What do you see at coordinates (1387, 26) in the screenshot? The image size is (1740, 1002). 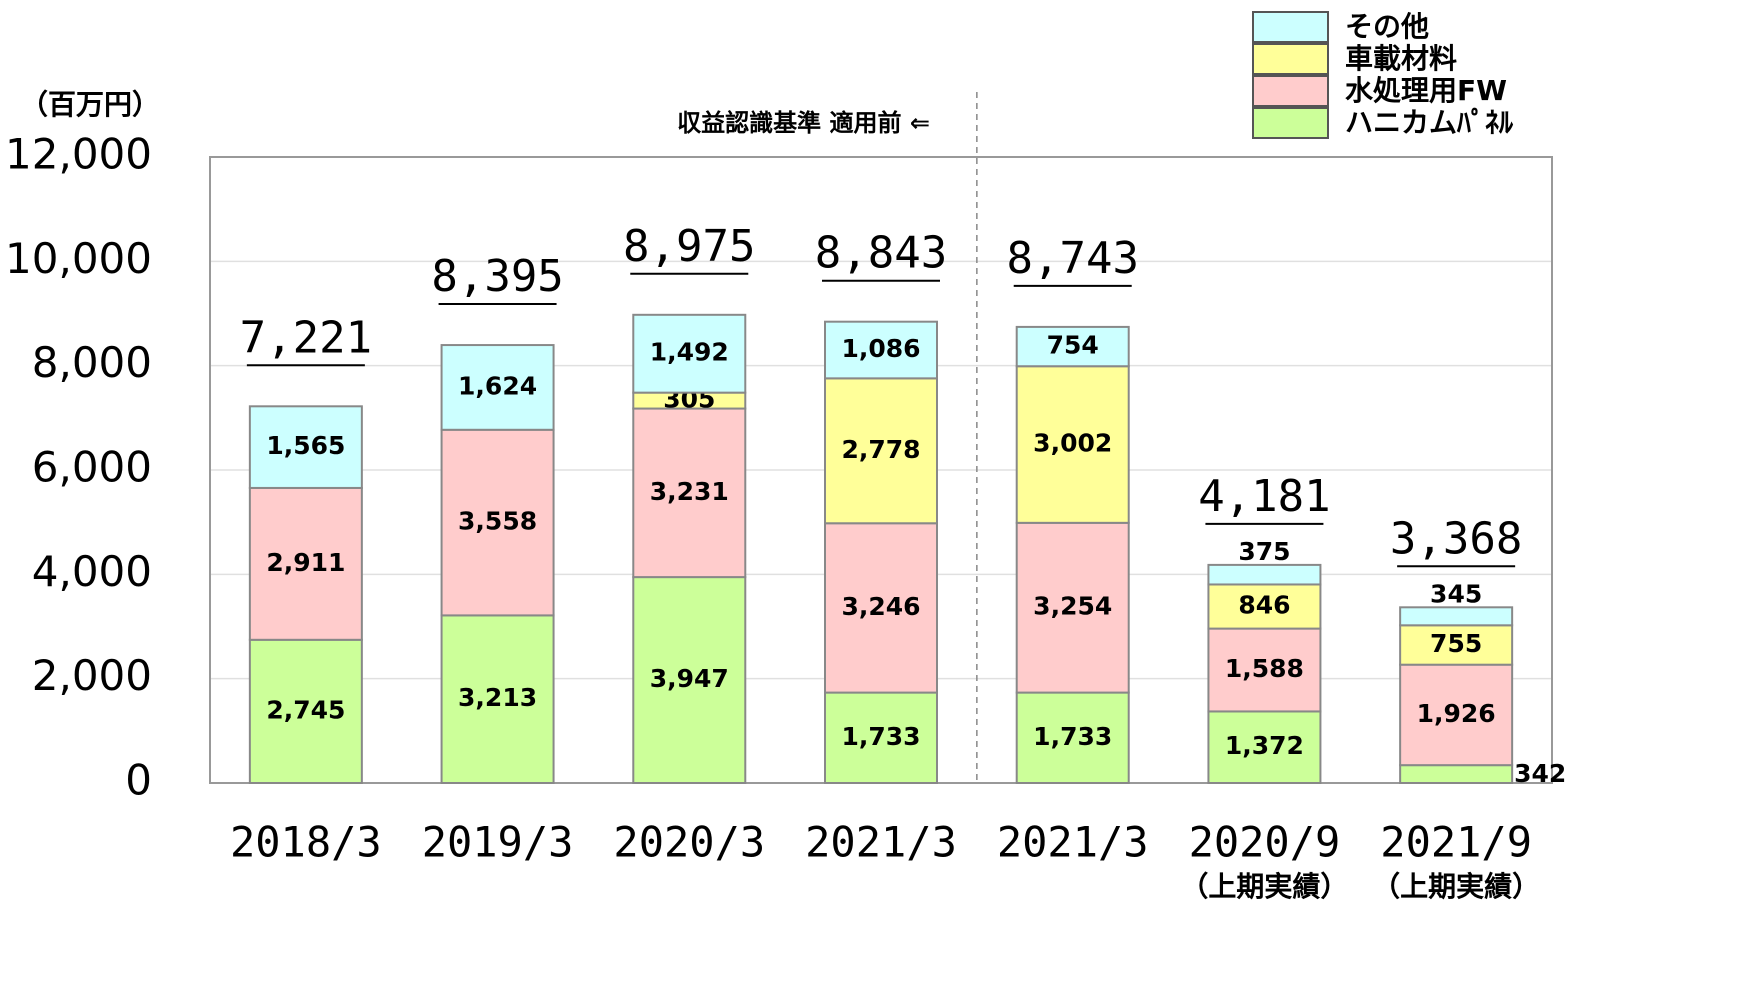 I see `legend-label: その他` at bounding box center [1387, 26].